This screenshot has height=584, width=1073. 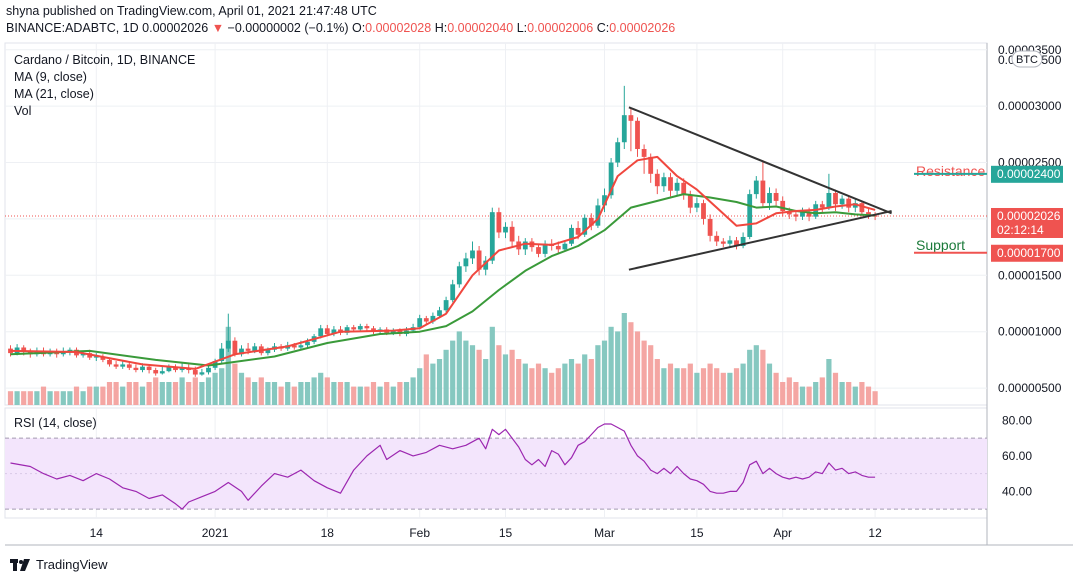 What do you see at coordinates (50, 77) in the screenshot?
I see `ma9-legend: MA (9, close)` at bounding box center [50, 77].